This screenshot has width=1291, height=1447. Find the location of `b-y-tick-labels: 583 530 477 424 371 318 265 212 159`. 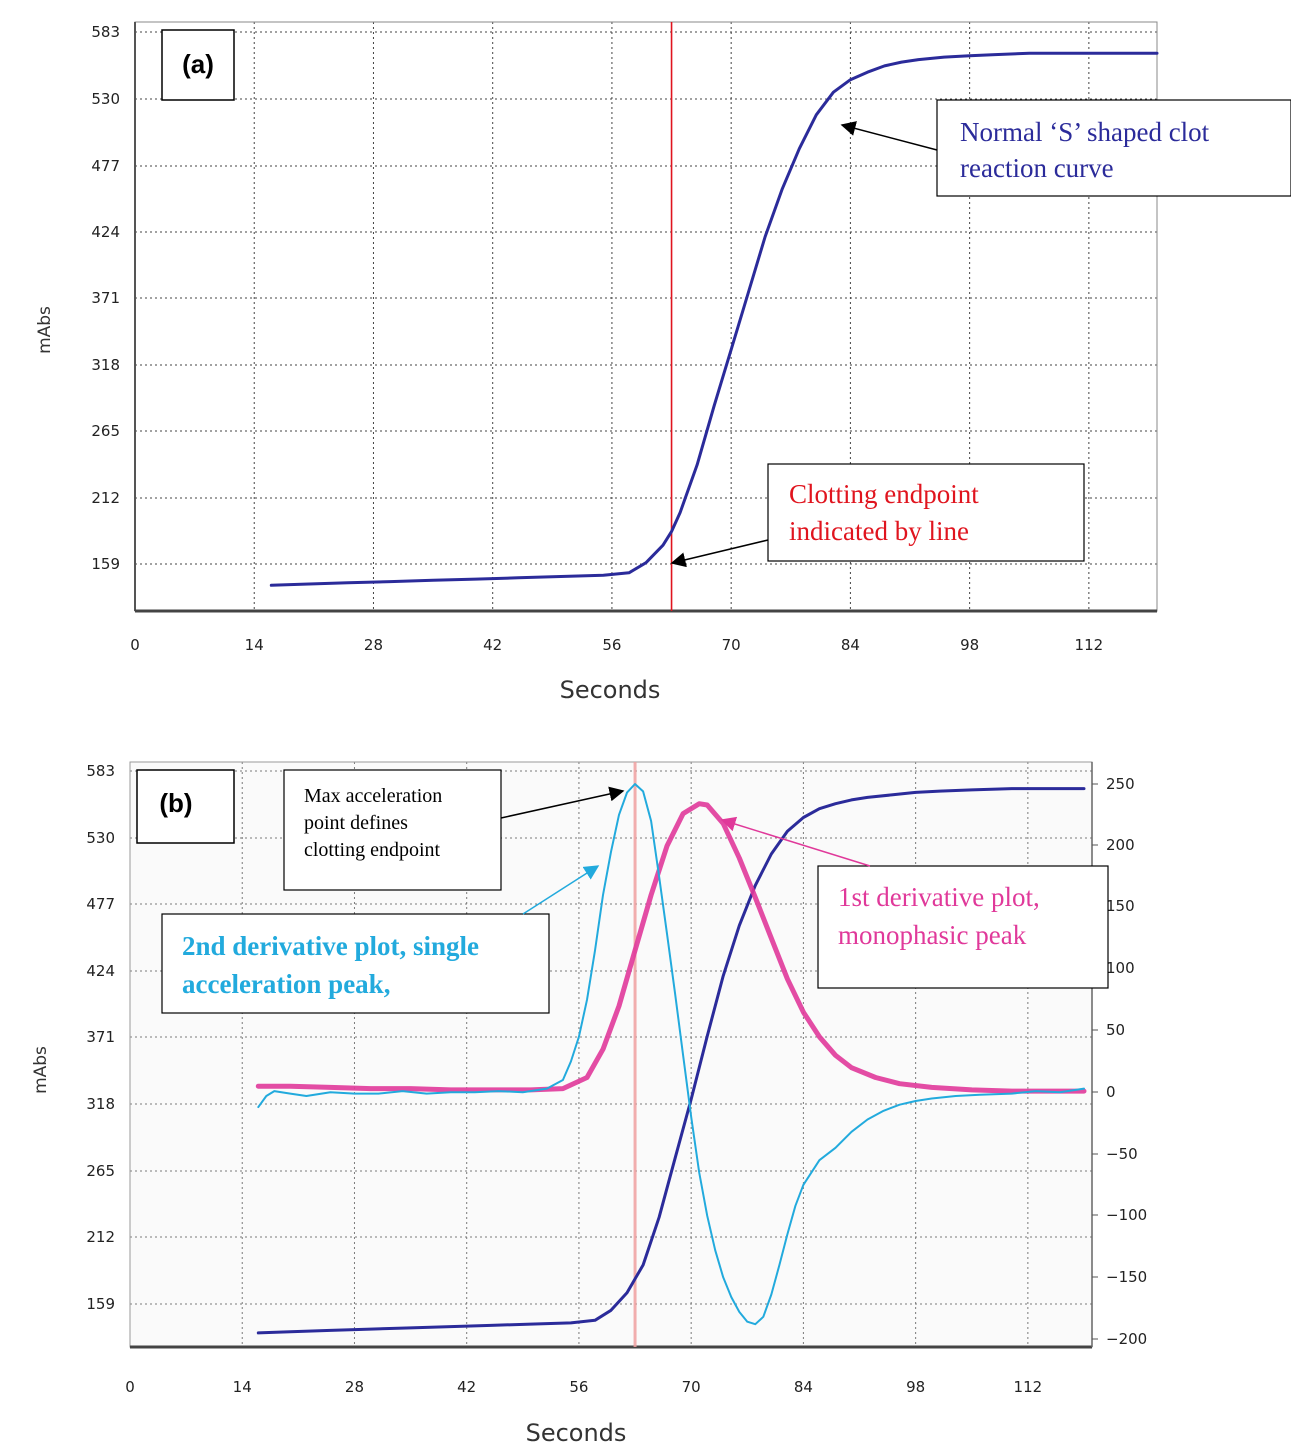

b-y-tick-labels: 583 530 477 424 371 318 265 212 159 is located at coordinates (100, 1037).